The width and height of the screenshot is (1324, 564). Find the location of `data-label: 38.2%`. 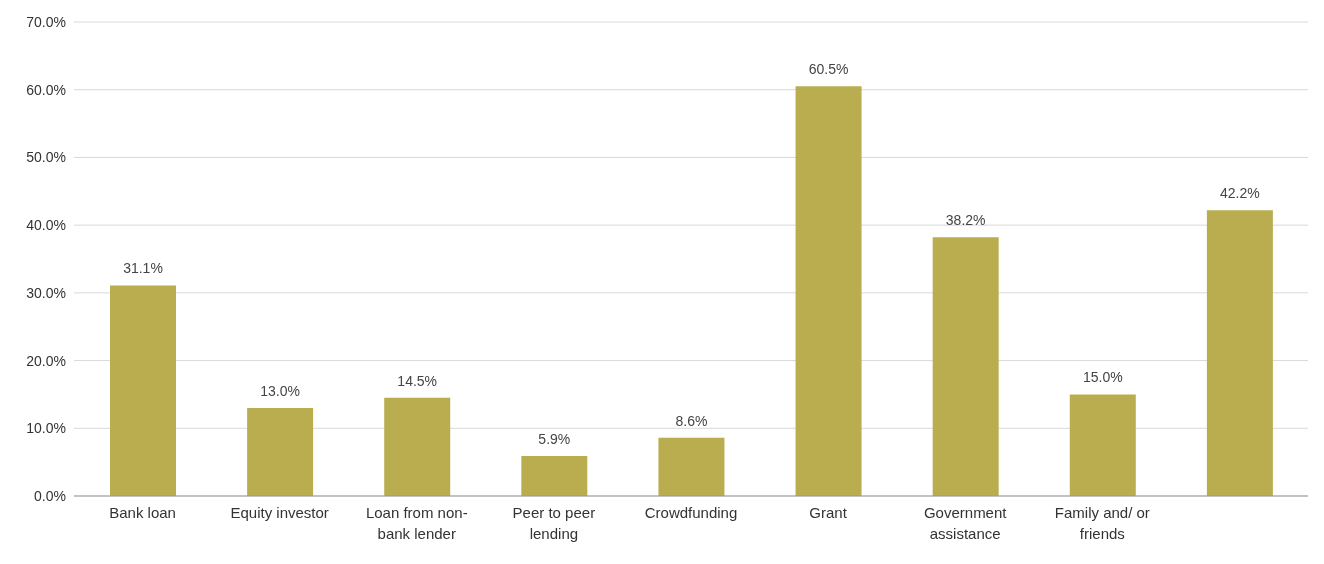

data-label: 38.2% is located at coordinates (965, 220).